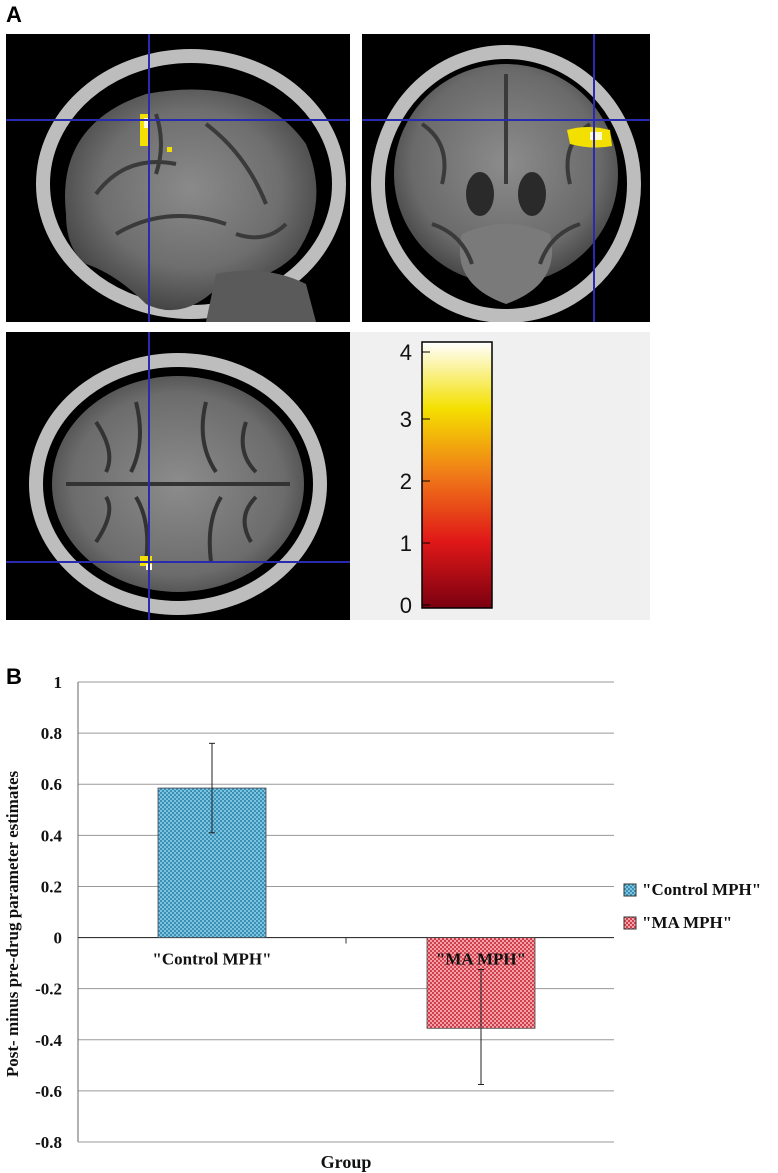  What do you see at coordinates (457, 475) in the screenshot?
I see `colorbar-gradient` at bounding box center [457, 475].